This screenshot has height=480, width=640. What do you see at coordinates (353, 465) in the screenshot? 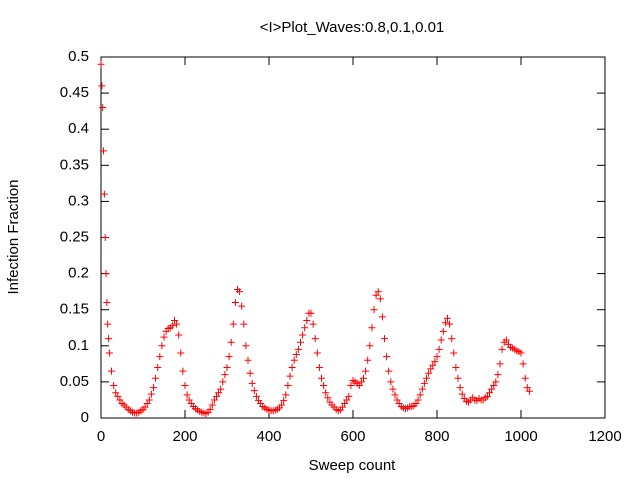
I see `x-axis-label: Sweep count` at bounding box center [353, 465].